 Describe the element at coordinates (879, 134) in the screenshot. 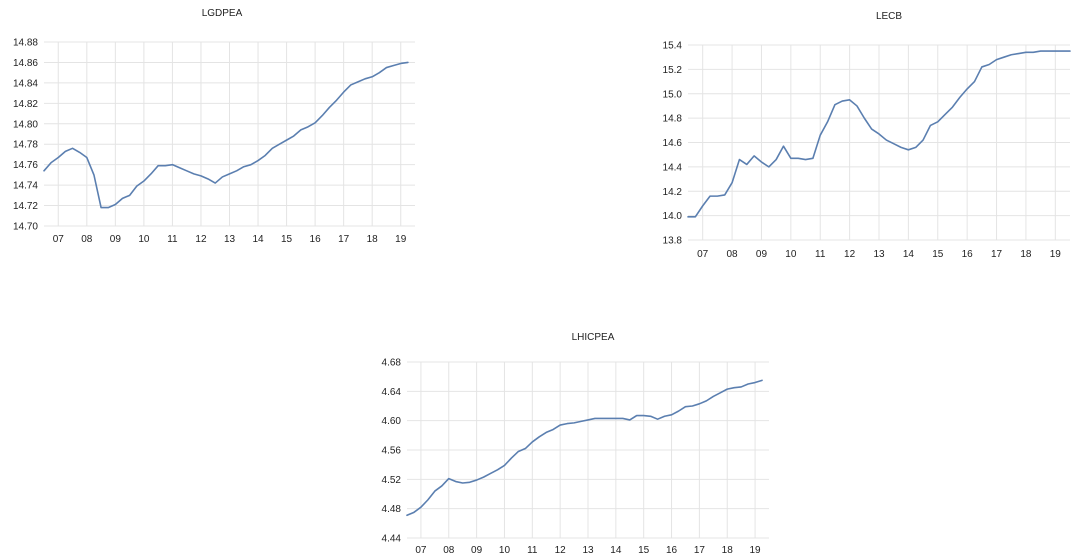

I see `lecb-series-line` at that location.